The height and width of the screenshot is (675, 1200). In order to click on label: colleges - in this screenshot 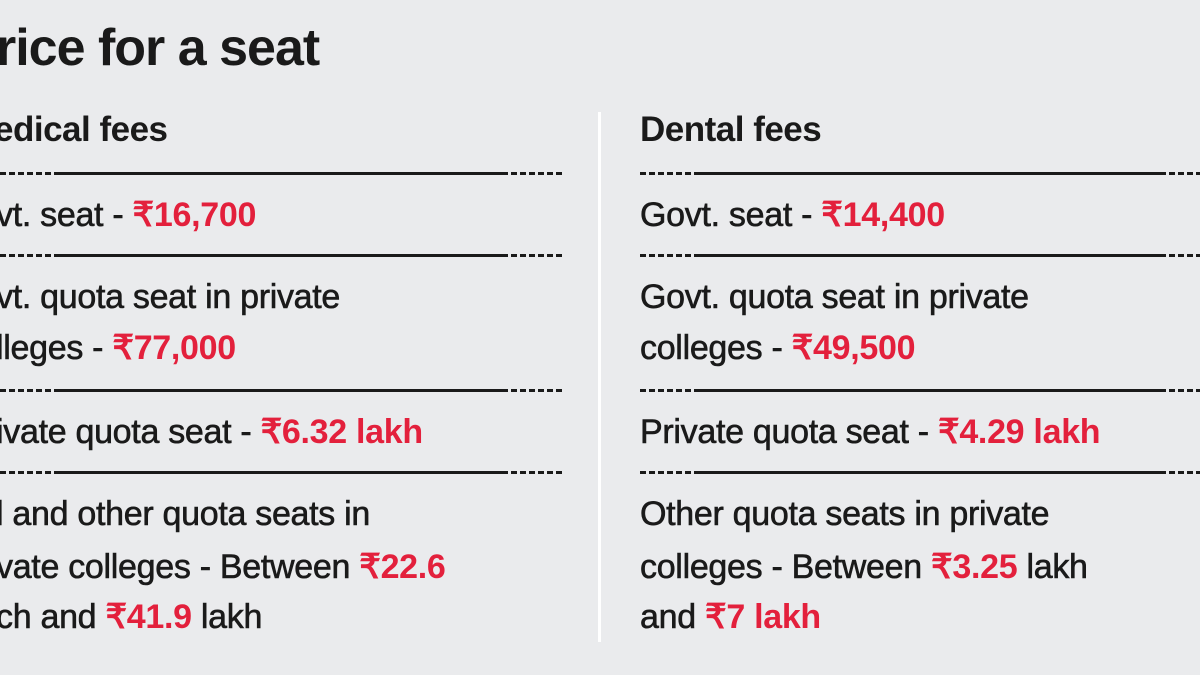, I will do `click(716, 348)`.